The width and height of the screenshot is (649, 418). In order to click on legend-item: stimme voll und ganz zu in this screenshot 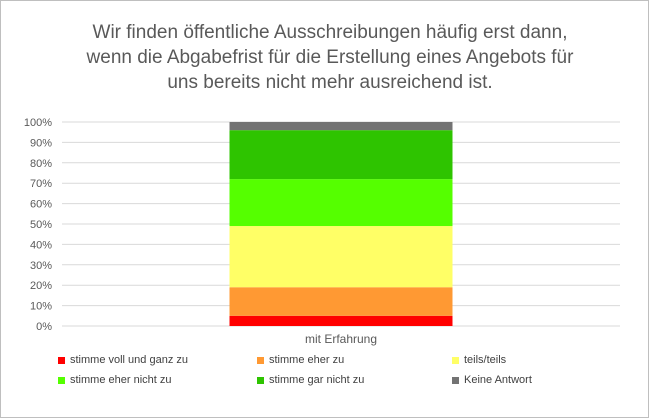, I will do `click(157, 360)`.